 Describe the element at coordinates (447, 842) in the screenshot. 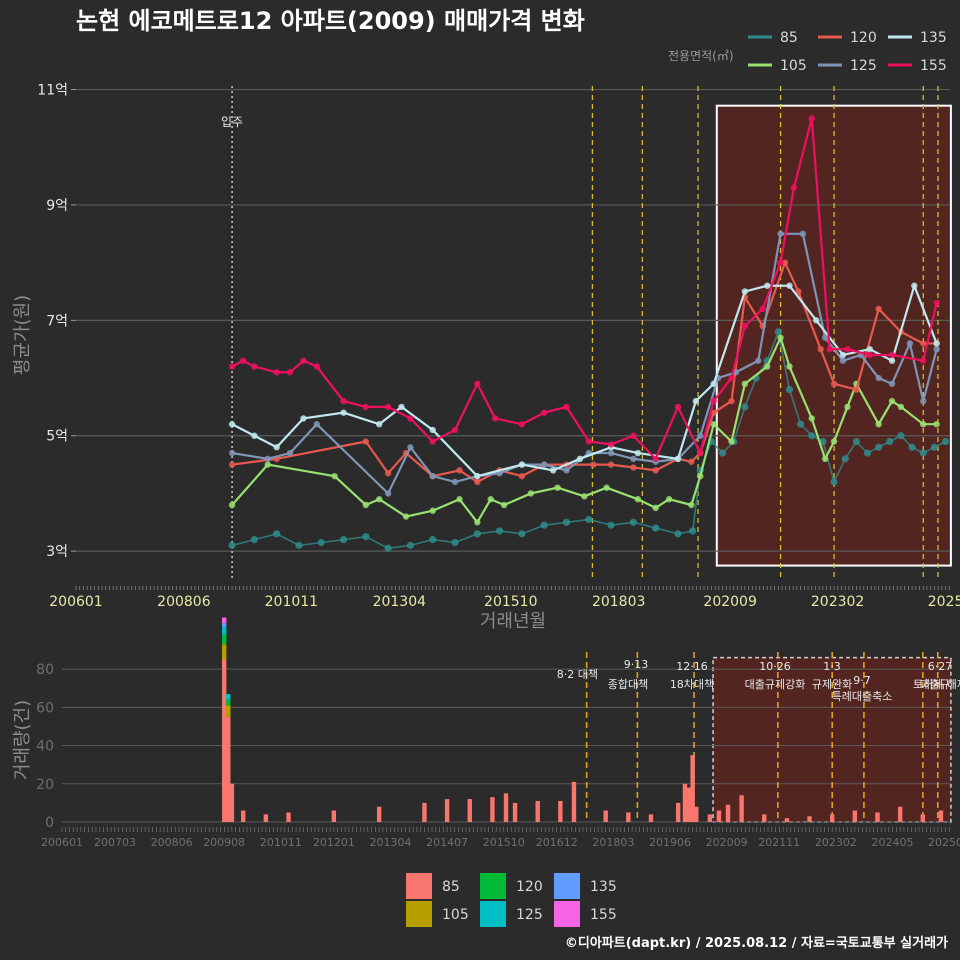

I see `volume-x-tick-label: 201407` at that location.